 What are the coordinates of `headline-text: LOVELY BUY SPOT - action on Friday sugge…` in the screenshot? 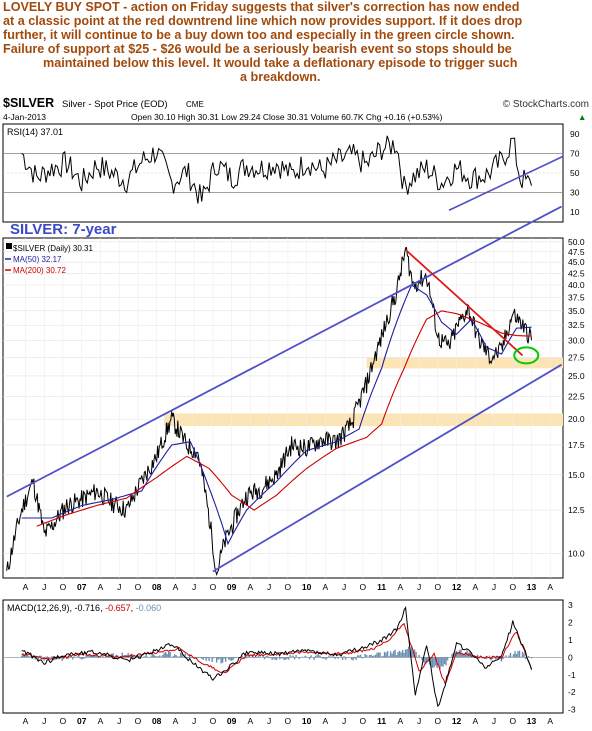 It's located at (296, 46).